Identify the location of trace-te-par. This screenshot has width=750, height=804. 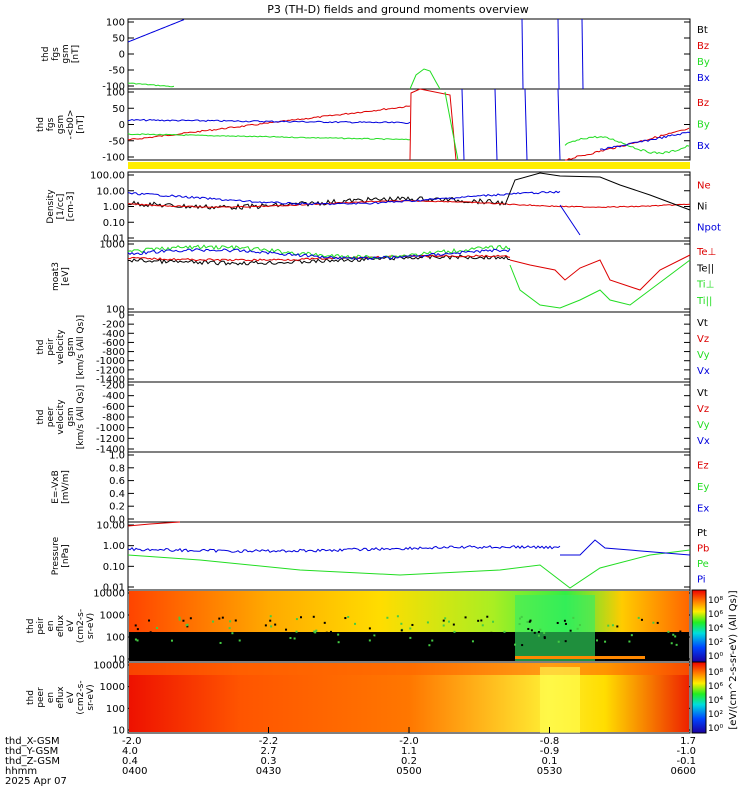
(319, 260).